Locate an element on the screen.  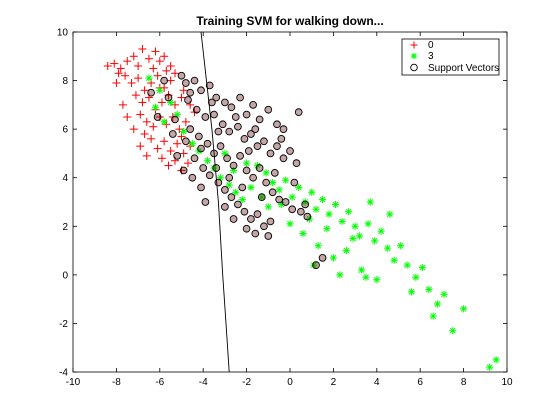
point-s1-46-d2 is located at coordinates (463, 308).